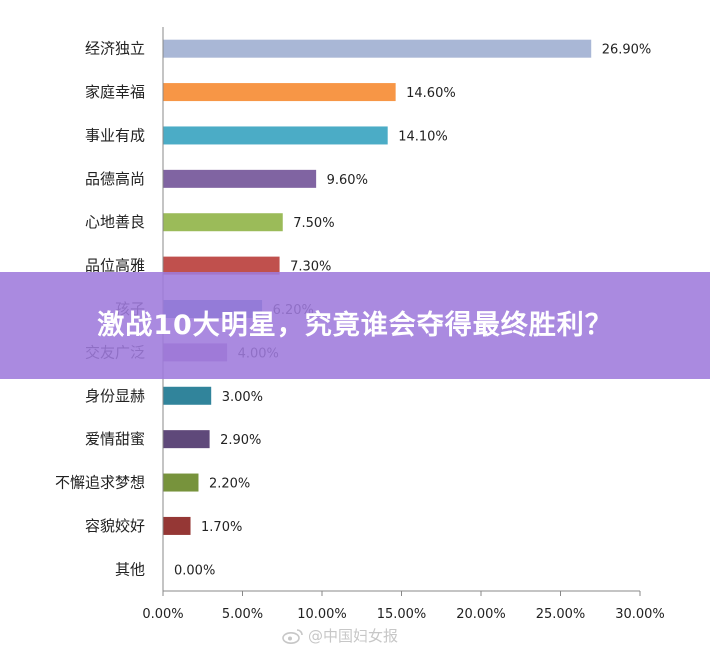 Image resolution: width=710 pixels, height=655 pixels. What do you see at coordinates (561, 614) in the screenshot?
I see `x-tick-label: 25.00%` at bounding box center [561, 614].